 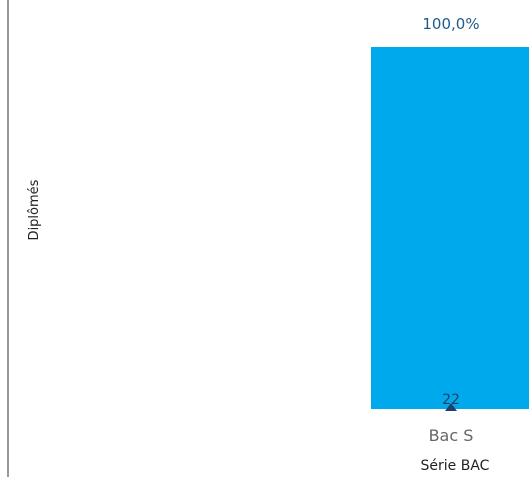 I want to click on category-label-0: Bac S, so click(x=451, y=435).